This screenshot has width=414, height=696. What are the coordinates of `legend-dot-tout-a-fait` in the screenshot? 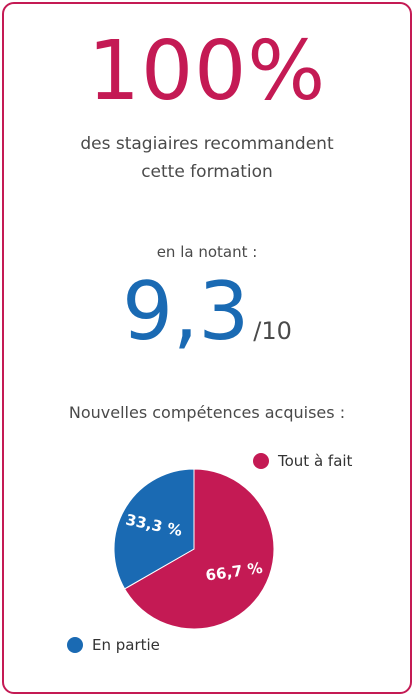 It's located at (261, 461).